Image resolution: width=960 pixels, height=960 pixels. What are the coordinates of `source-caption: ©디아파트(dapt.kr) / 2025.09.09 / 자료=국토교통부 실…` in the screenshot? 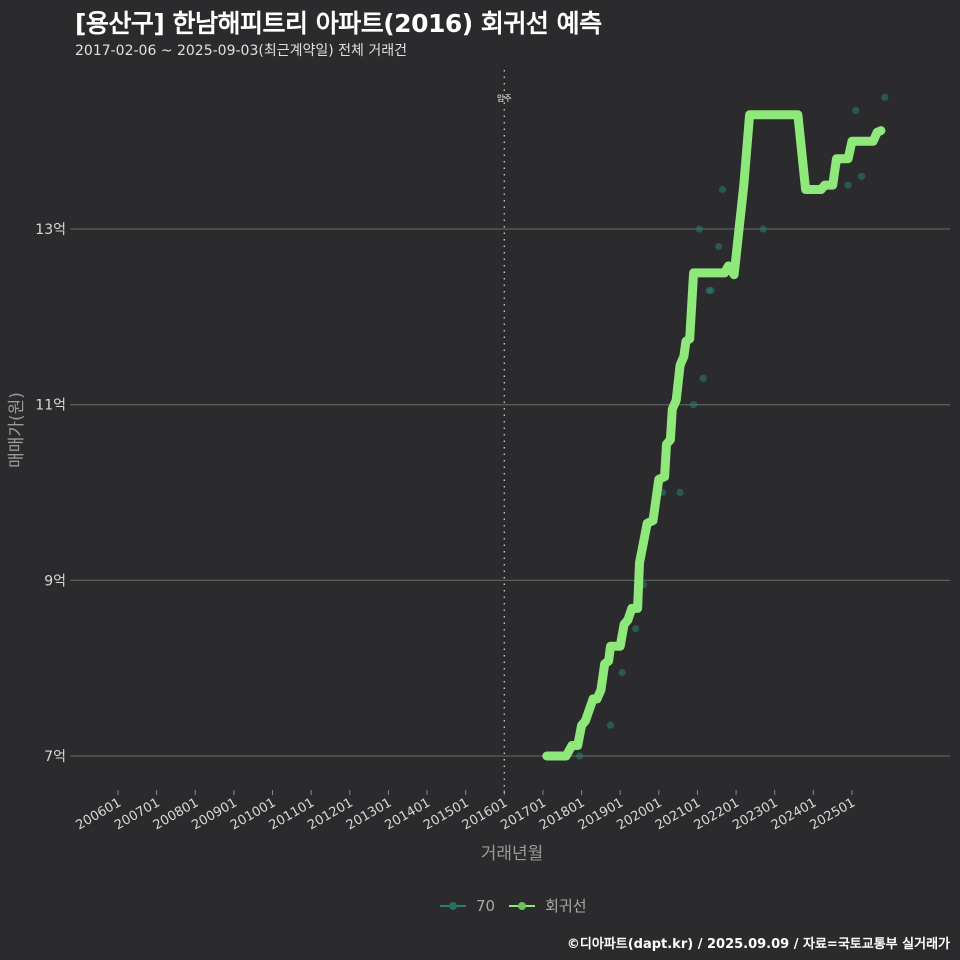 It's located at (758, 944).